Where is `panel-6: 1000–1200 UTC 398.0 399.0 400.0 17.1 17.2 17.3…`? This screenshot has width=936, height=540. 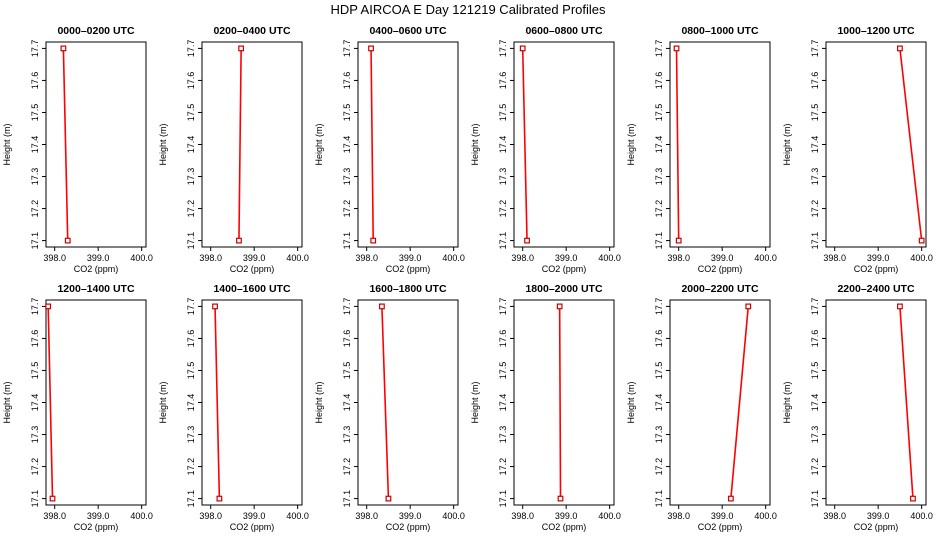 panel-6: 1000–1200 UTC 398.0 399.0 400.0 17.1 17.2 17.3… is located at coordinates (857, 149).